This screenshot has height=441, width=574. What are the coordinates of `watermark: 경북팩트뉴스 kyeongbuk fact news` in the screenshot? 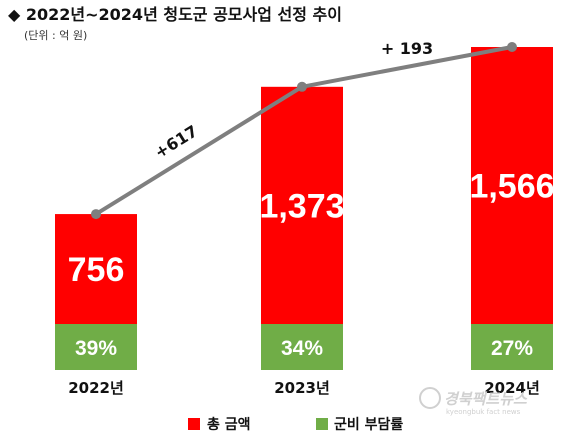 It's located at (473, 401).